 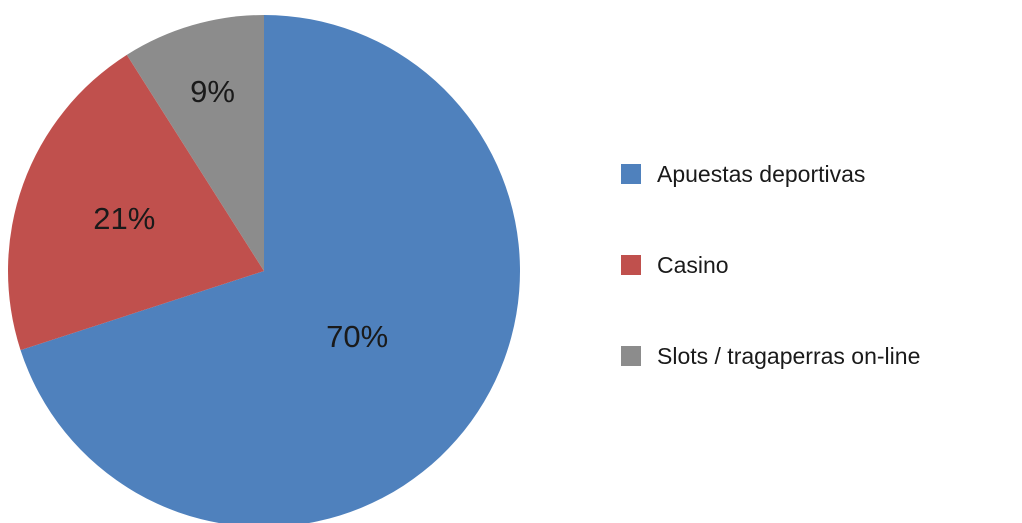 What do you see at coordinates (770, 265) in the screenshot?
I see `legend-item-casino: Casino` at bounding box center [770, 265].